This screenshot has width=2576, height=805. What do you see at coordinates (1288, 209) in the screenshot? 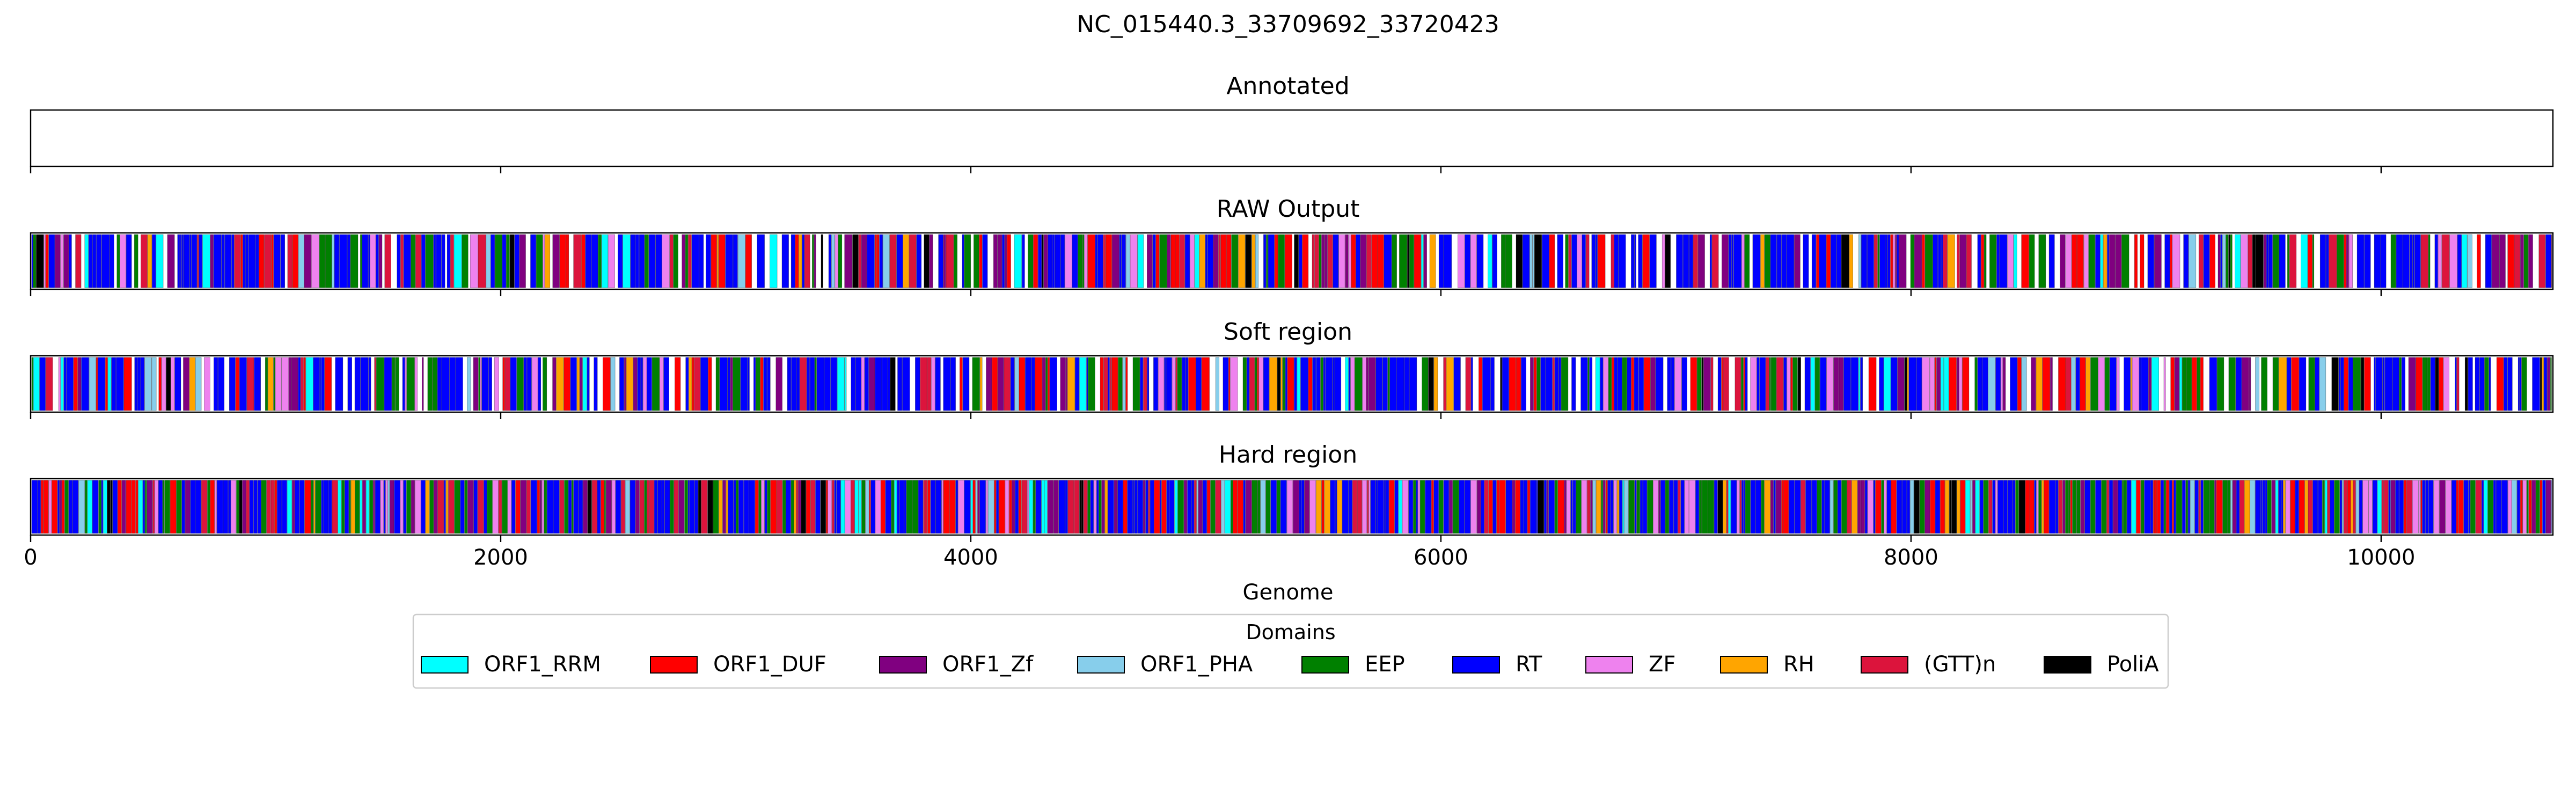
I see `panel-title: RAW Output` at bounding box center [1288, 209].